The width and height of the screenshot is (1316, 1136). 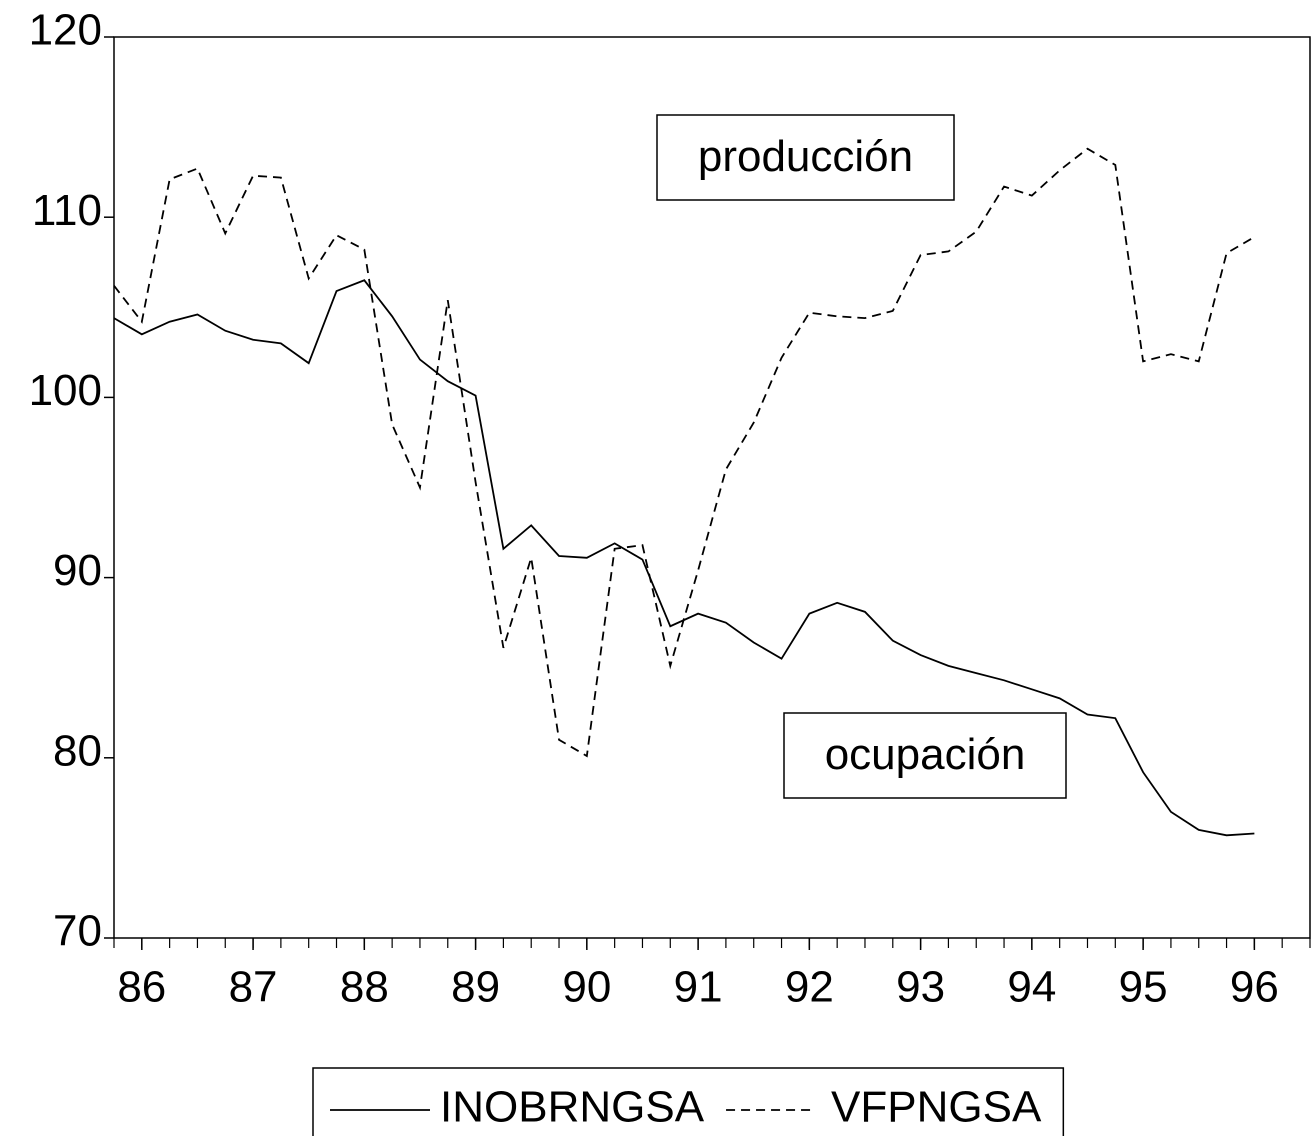 I want to click on x-tick-label: 95, so click(x=1143, y=987).